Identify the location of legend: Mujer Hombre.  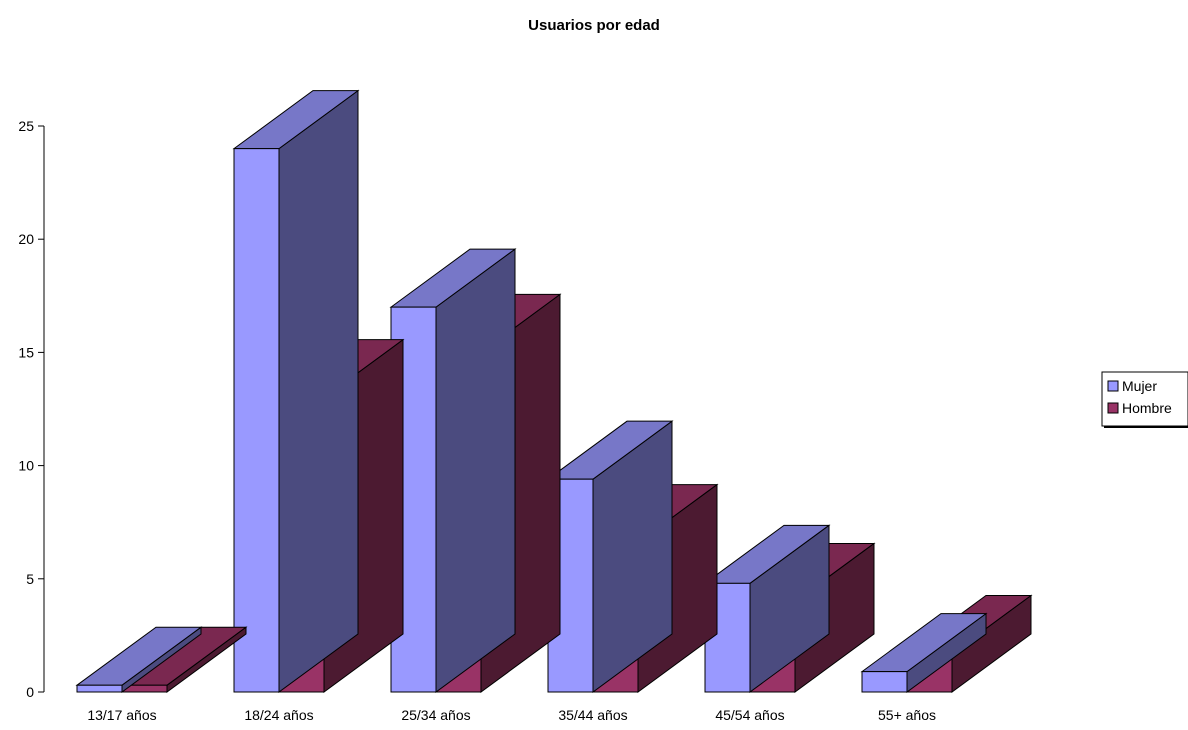
(1144, 399).